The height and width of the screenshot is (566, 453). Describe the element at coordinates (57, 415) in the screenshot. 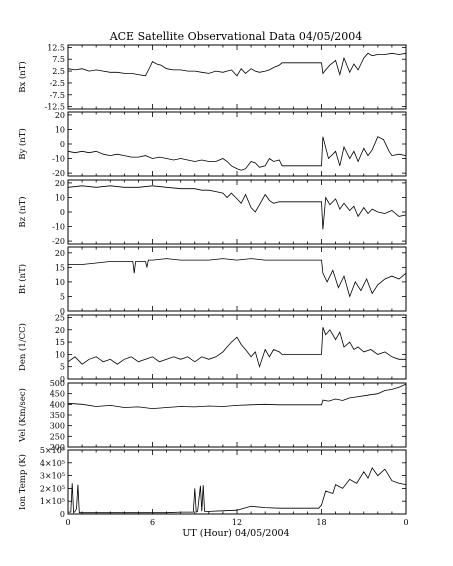

I see `y-tick-label: 350` at that location.